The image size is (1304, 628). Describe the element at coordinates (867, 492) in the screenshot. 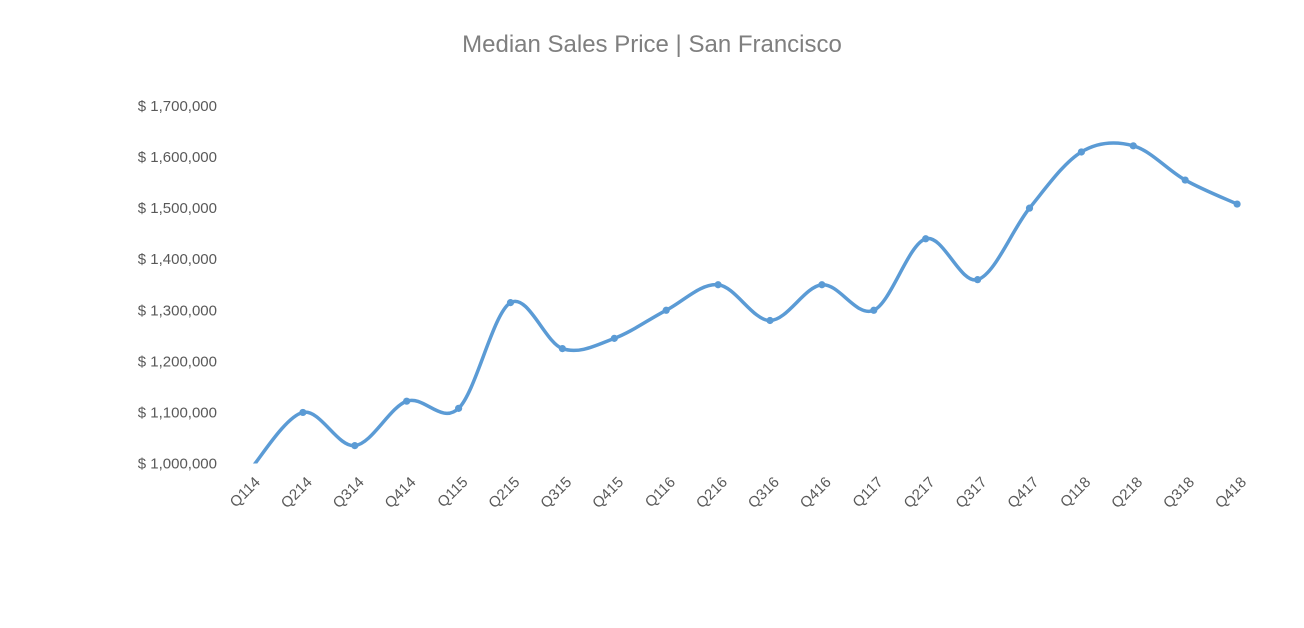

I see `x-tick-label: Q117` at that location.